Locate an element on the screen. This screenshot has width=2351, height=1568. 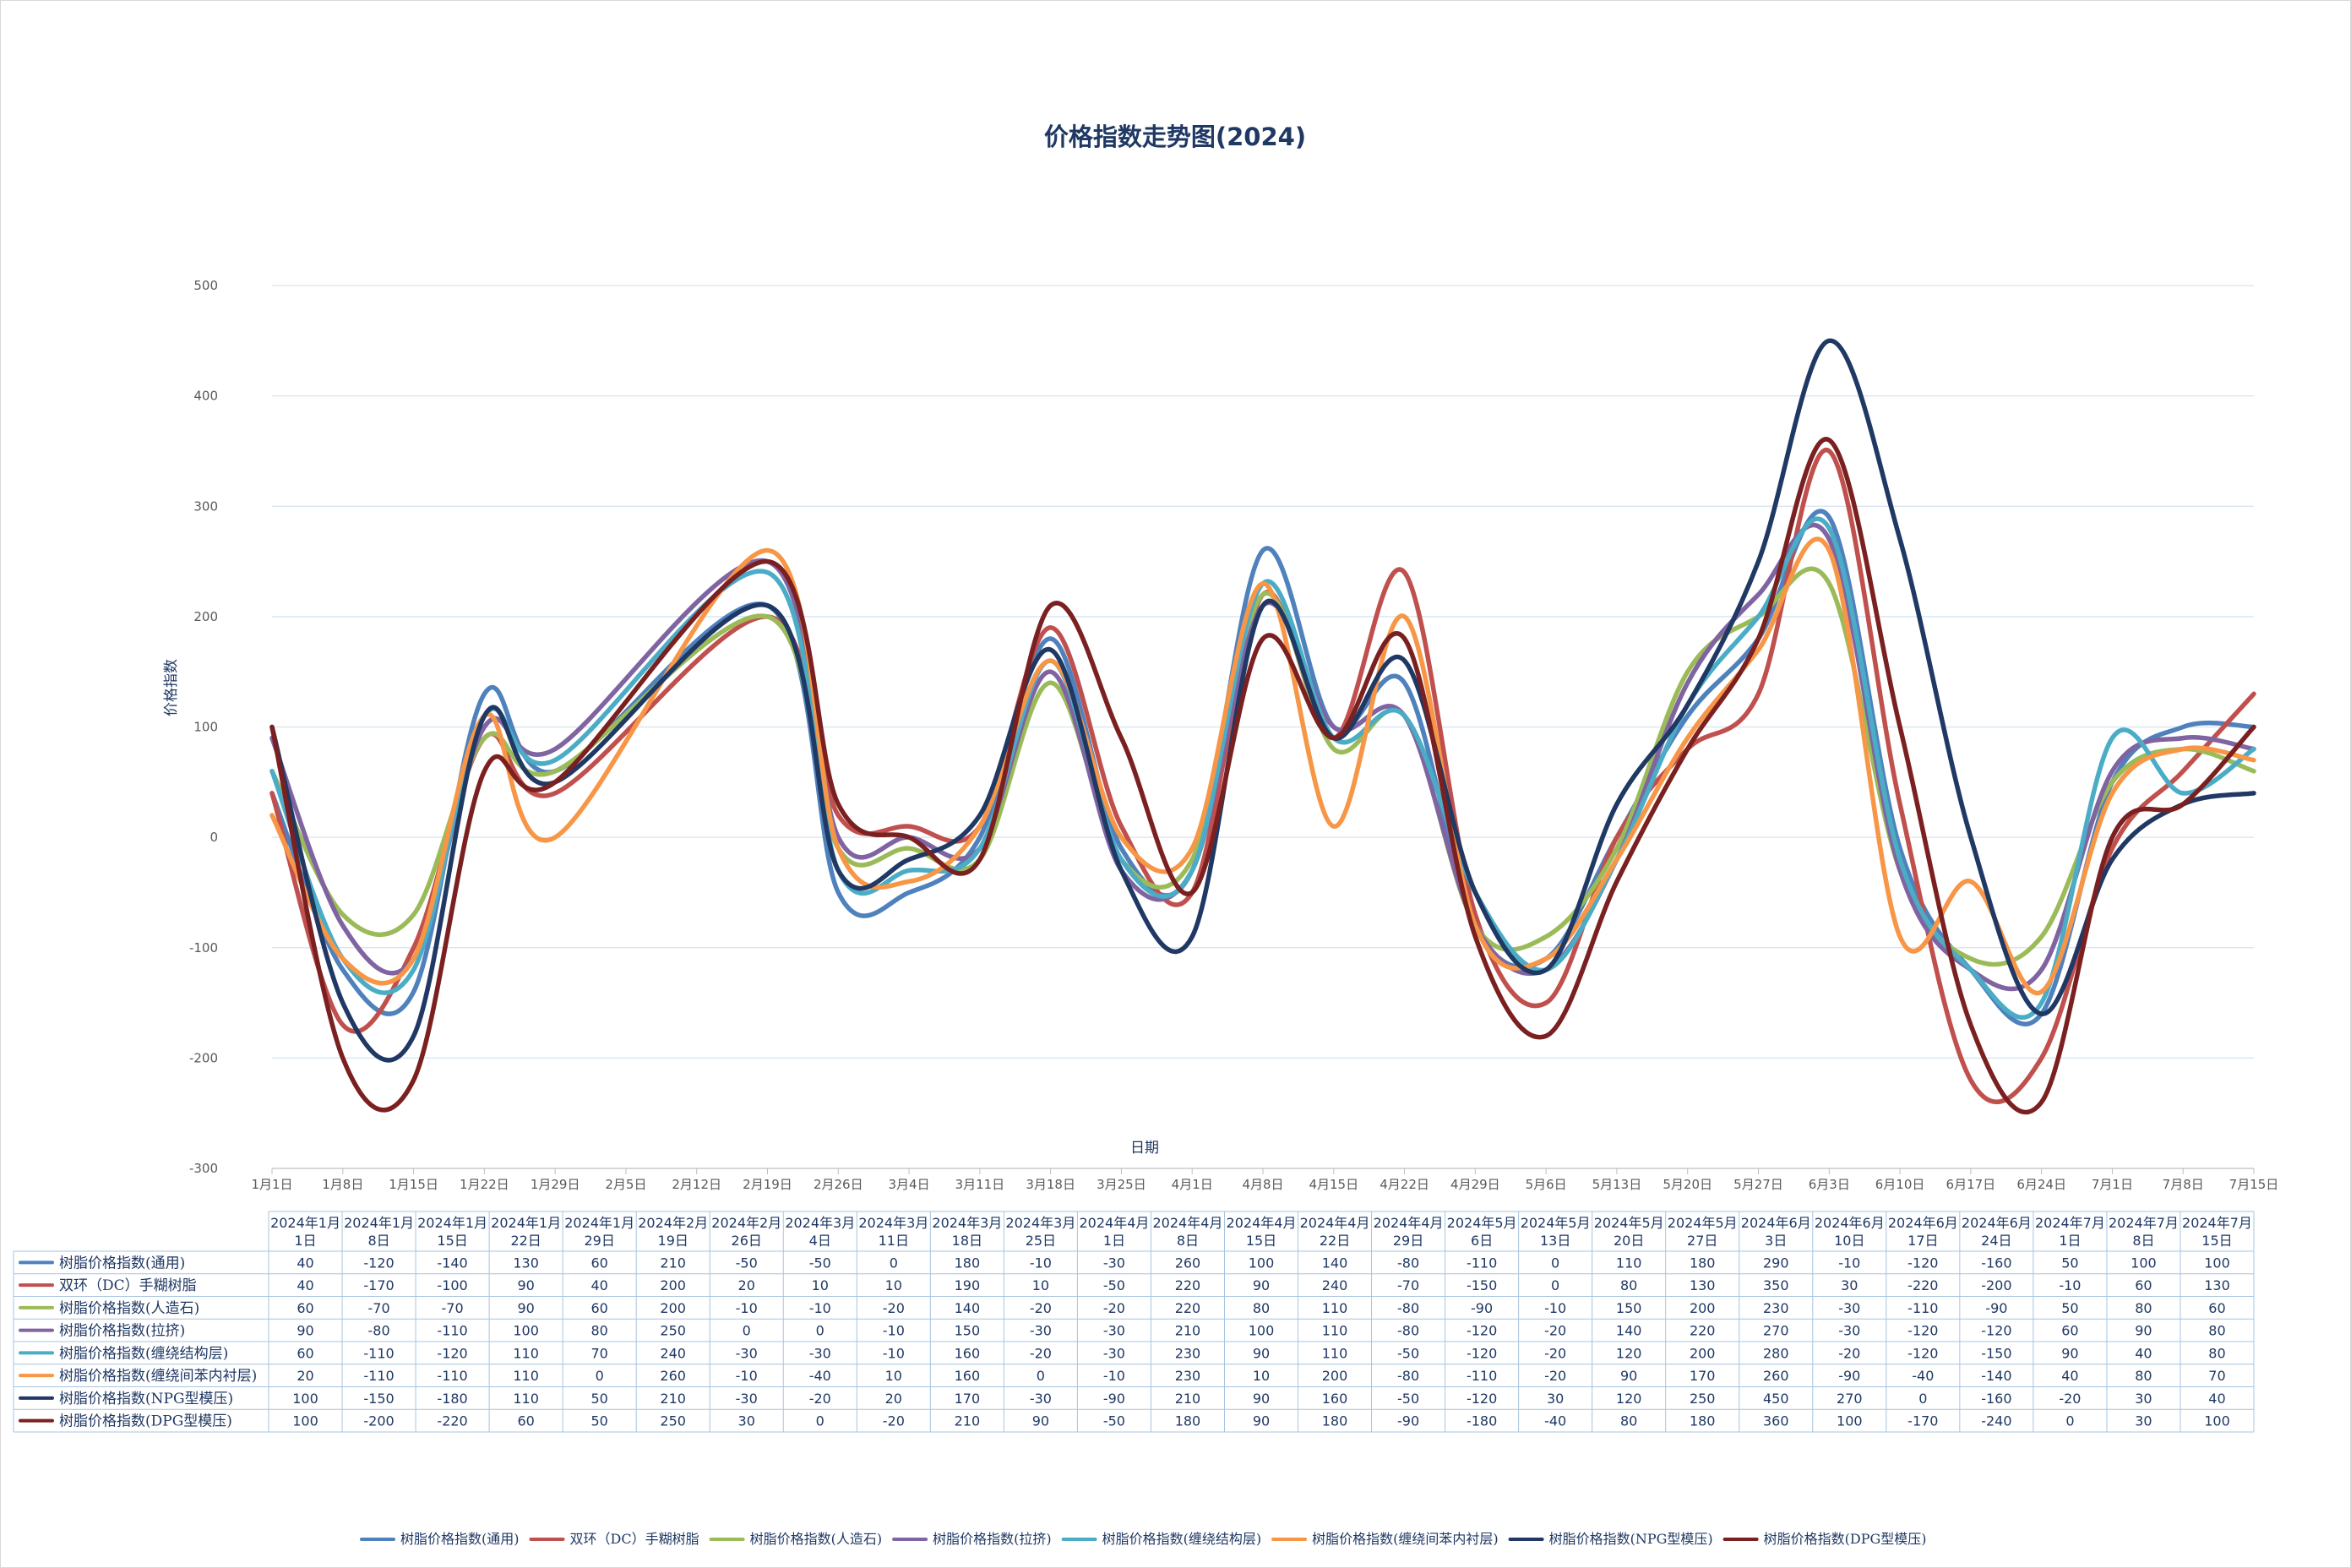
x-tick-label: 3月25日 is located at coordinates (1121, 1184).